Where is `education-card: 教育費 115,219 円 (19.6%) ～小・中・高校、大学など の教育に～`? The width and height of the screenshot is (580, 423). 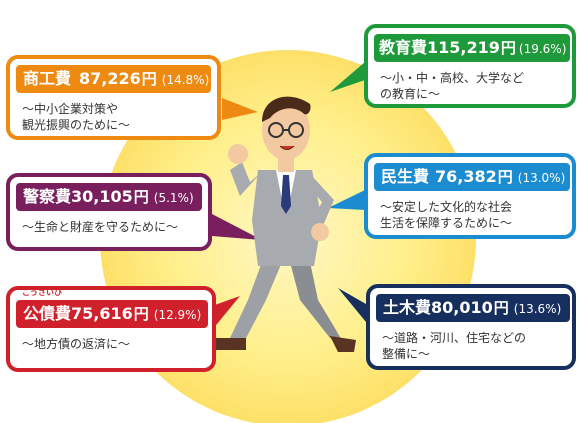
education-card: 教育費 115,219 円 (19.6%) ～小・中・高校、大学など の教育に～ is located at coordinates (470, 66).